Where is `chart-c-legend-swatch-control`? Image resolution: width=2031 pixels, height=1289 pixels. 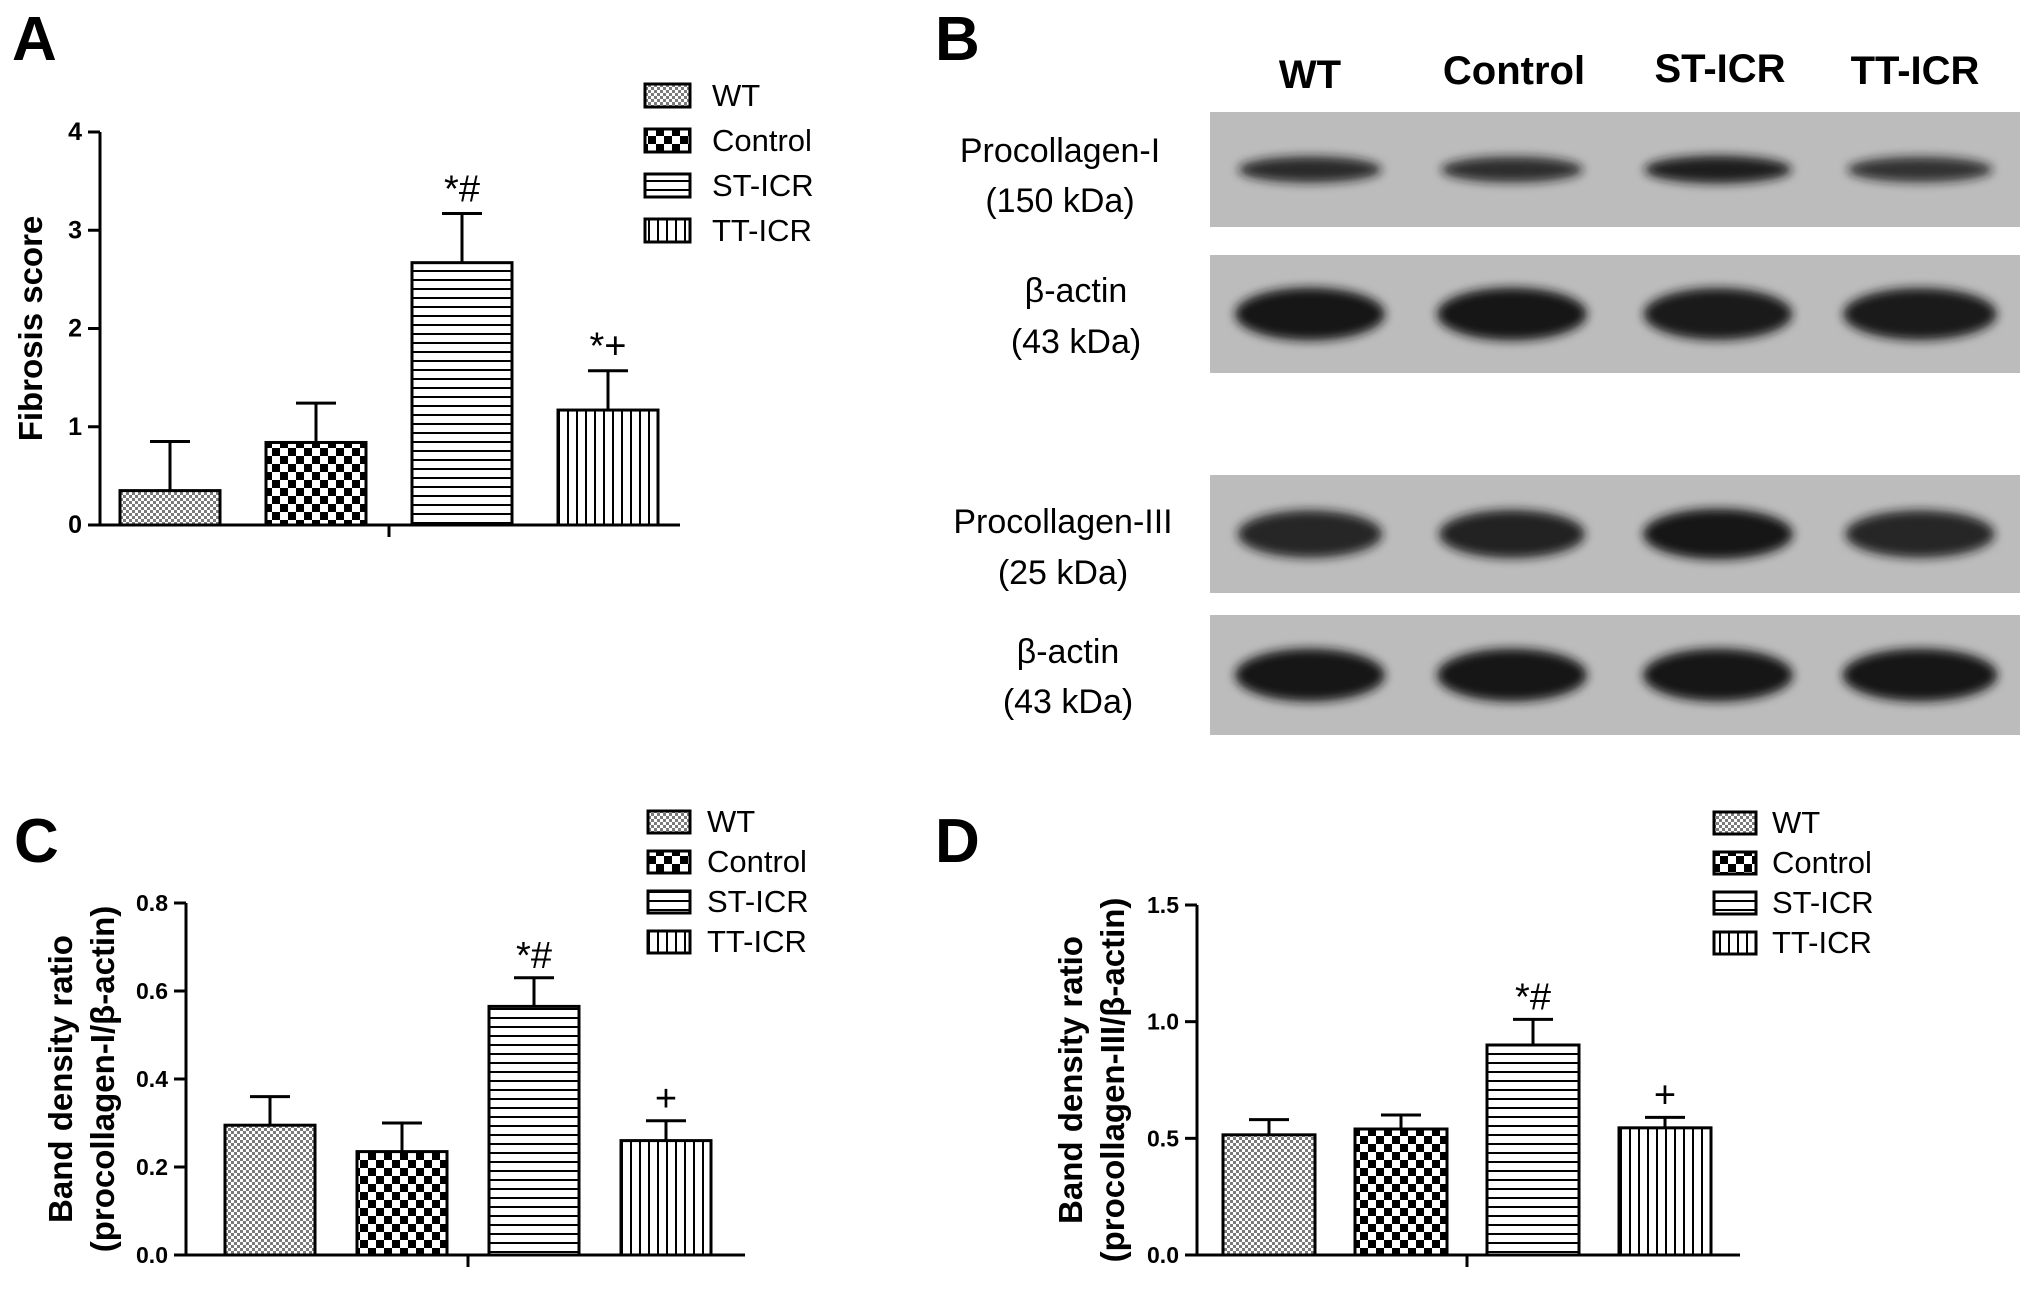 chart-c-legend-swatch-control is located at coordinates (669, 862).